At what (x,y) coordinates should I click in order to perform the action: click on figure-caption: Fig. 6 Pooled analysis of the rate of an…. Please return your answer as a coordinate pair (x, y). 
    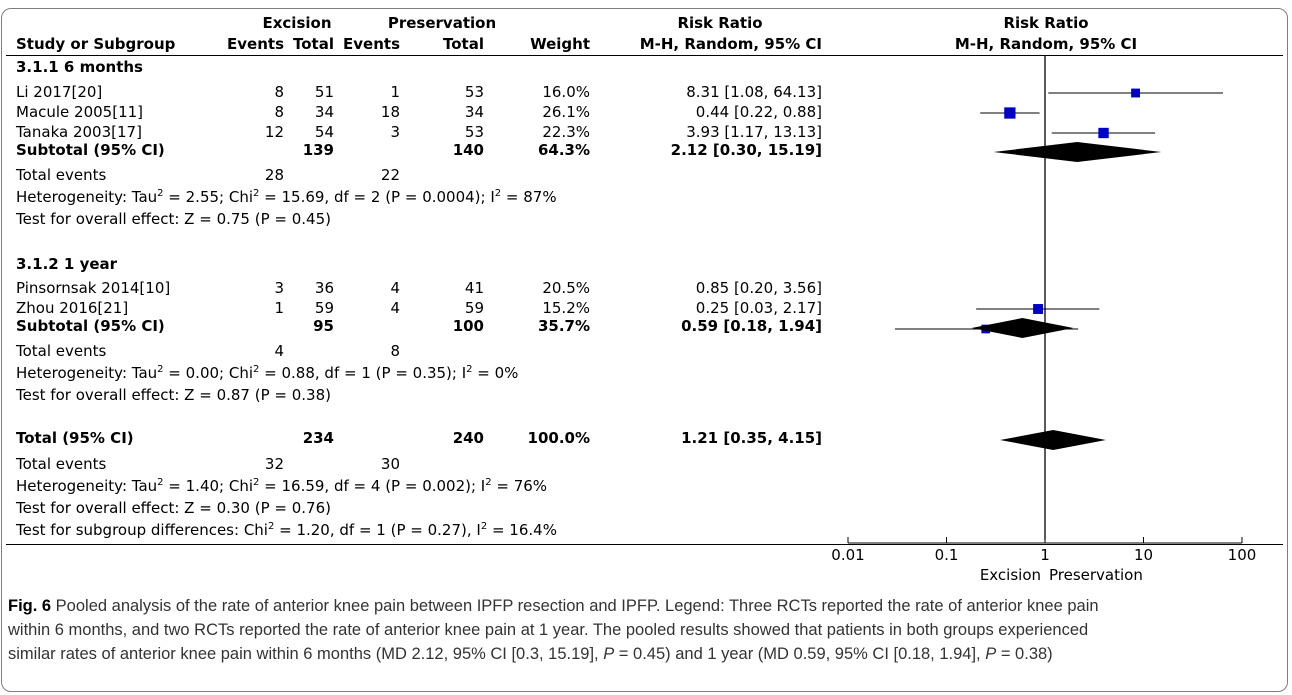
    Looking at the image, I should click on (643, 630).